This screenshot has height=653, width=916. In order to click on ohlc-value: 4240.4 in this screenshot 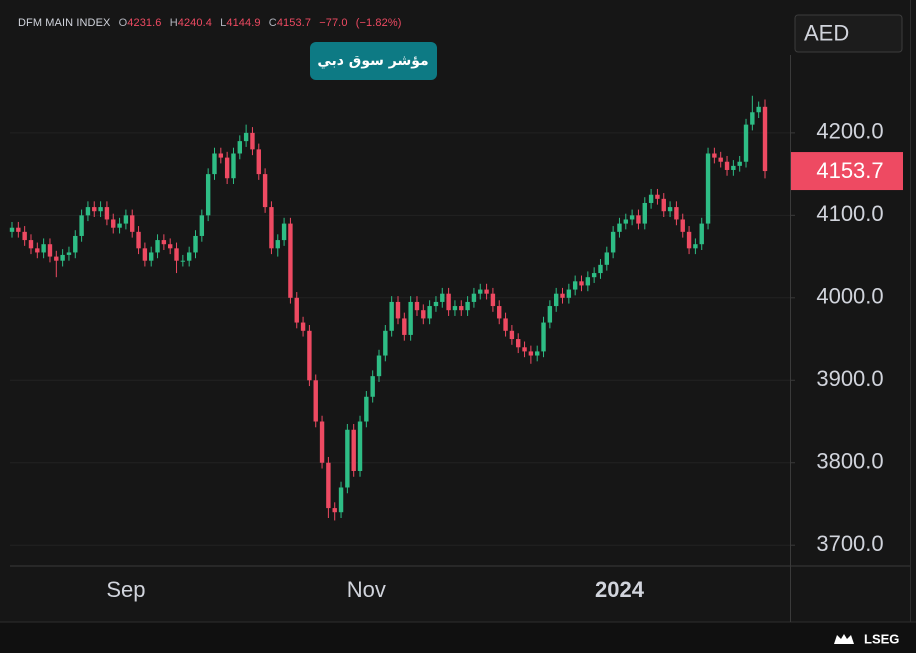, I will do `click(194, 23)`.